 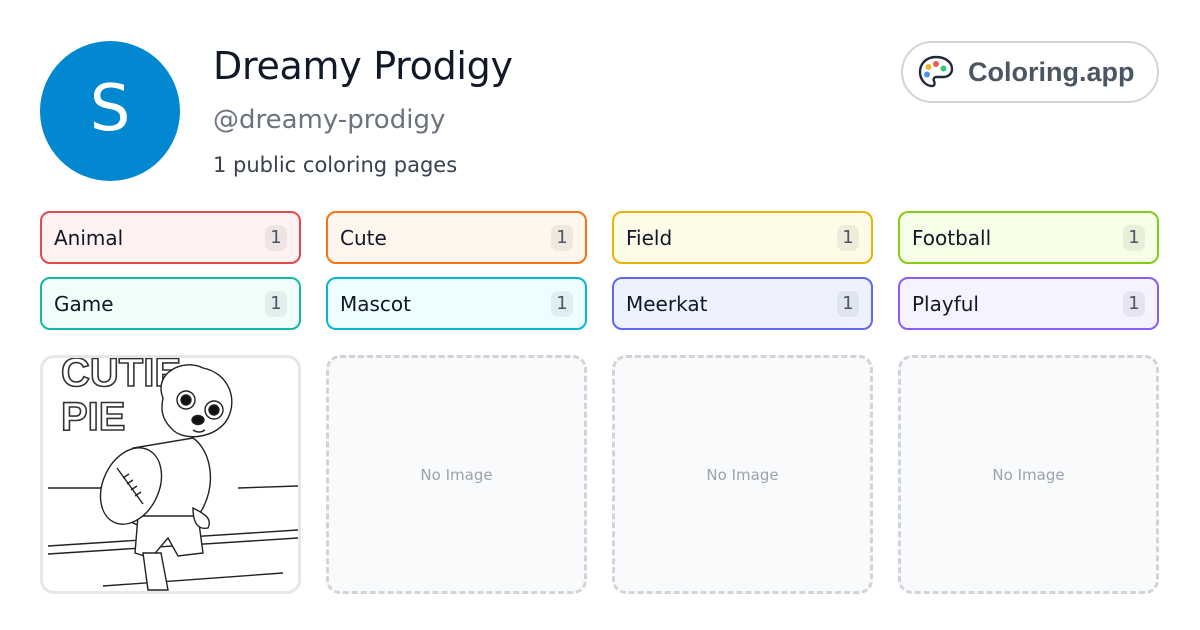 I want to click on tag-label: Meerkat, so click(x=667, y=303).